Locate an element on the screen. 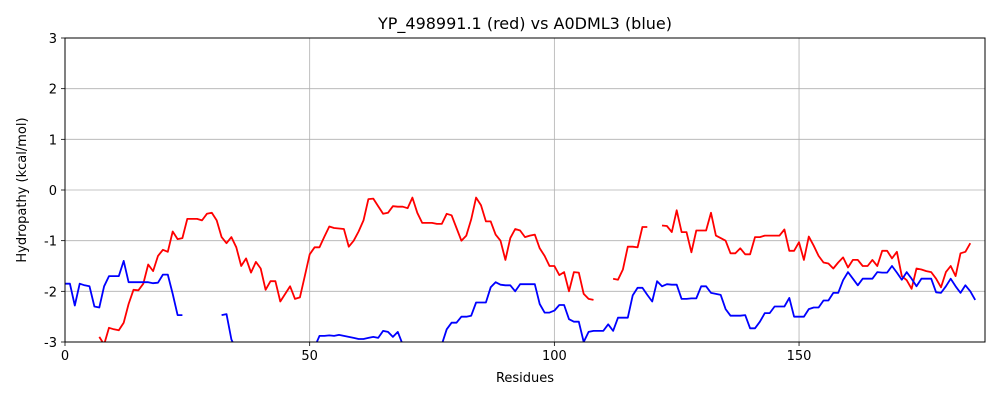 The image size is (1000, 400). y-tick-label: 0 is located at coordinates (53, 191).